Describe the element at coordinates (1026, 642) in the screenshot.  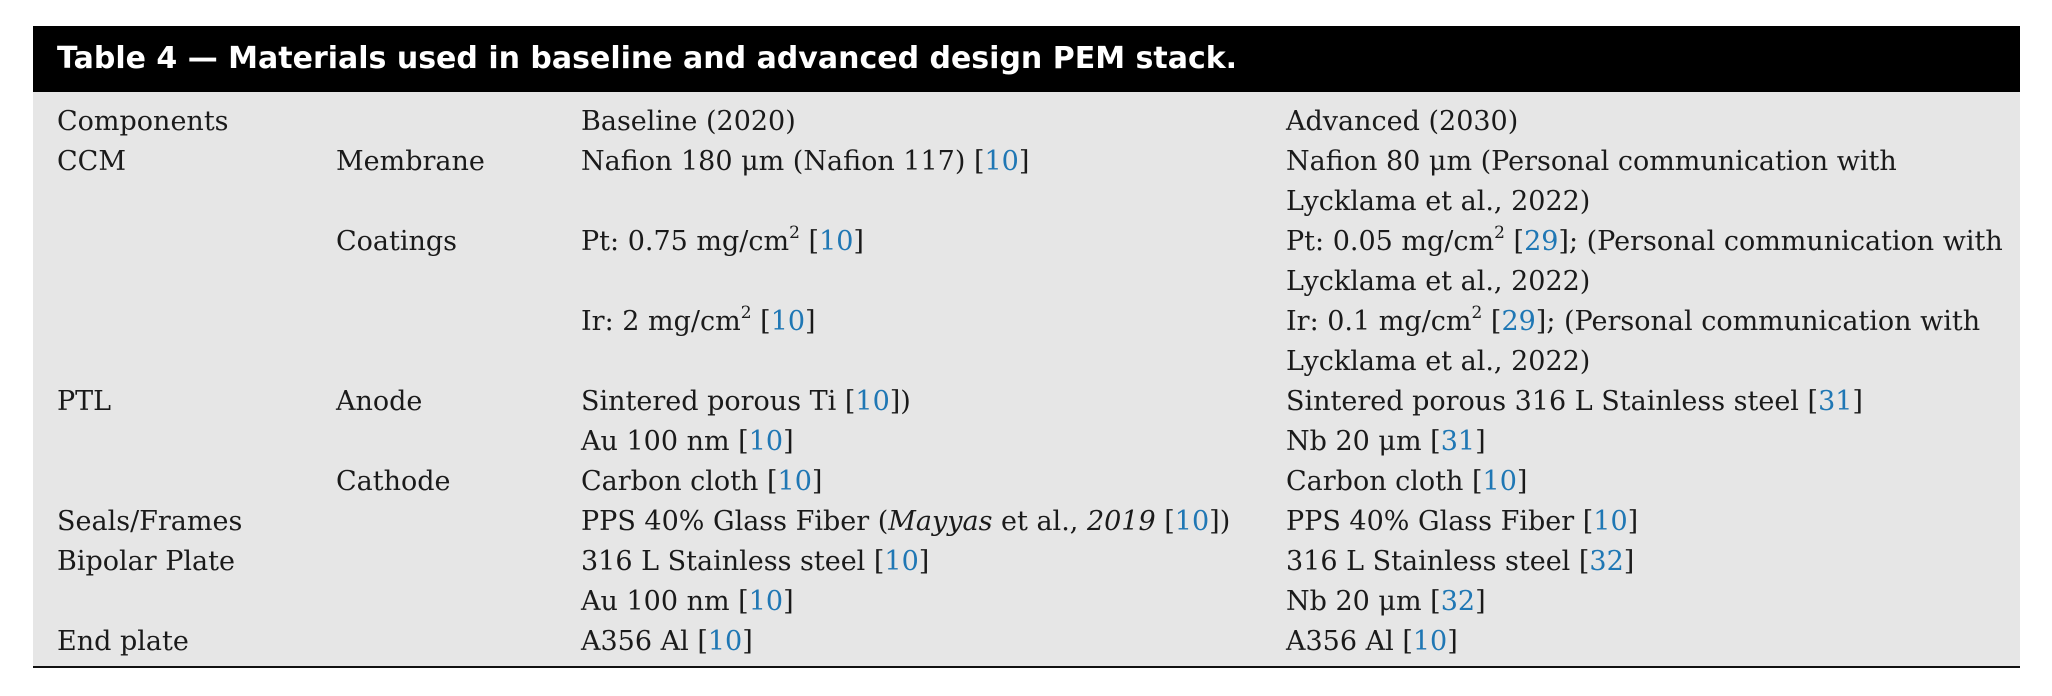
I see `table-row: End plate A356 Al [10] A356 Al [10]` at that location.